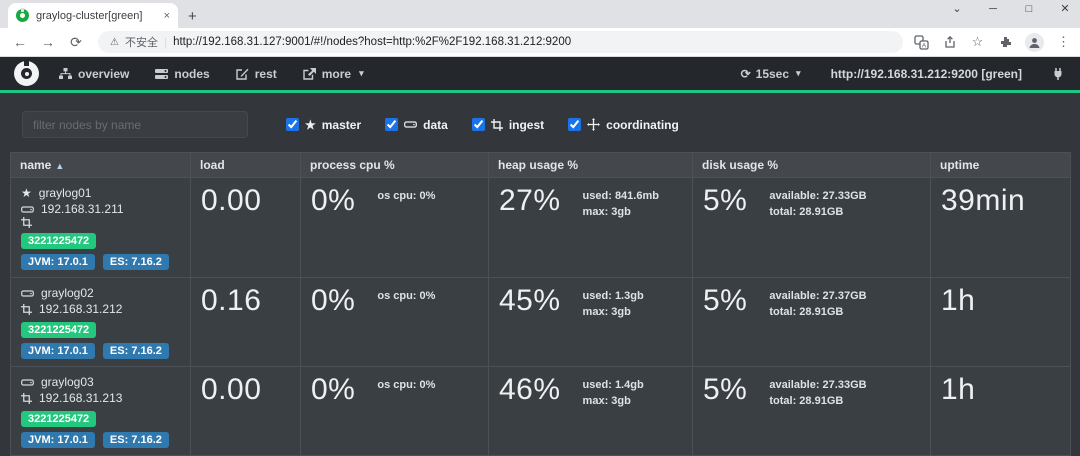 The width and height of the screenshot is (1080, 456). I want to click on refresh-icon: ⟳, so click(745, 73).